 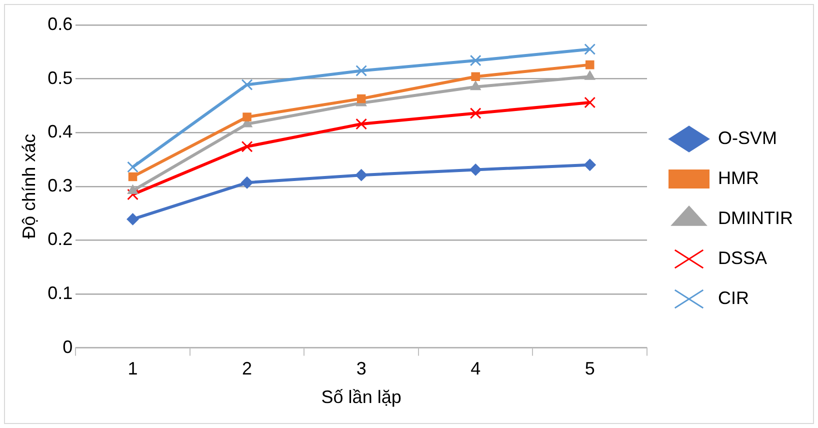 What do you see at coordinates (739, 178) in the screenshot?
I see `legend-label: HMR` at bounding box center [739, 178].